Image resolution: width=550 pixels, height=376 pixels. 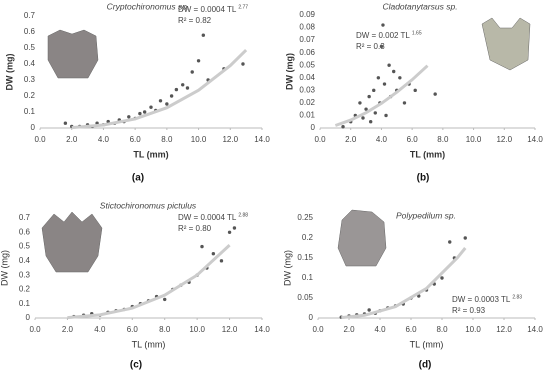 I want to click on equation: DW = 0.0003 TL, so click(x=481, y=299).